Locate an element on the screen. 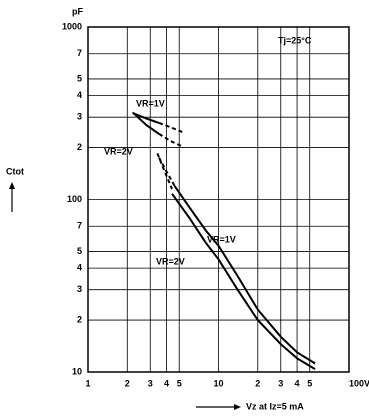 The height and width of the screenshot is (417, 369). y-tick-label: 10 is located at coordinates (77, 371).